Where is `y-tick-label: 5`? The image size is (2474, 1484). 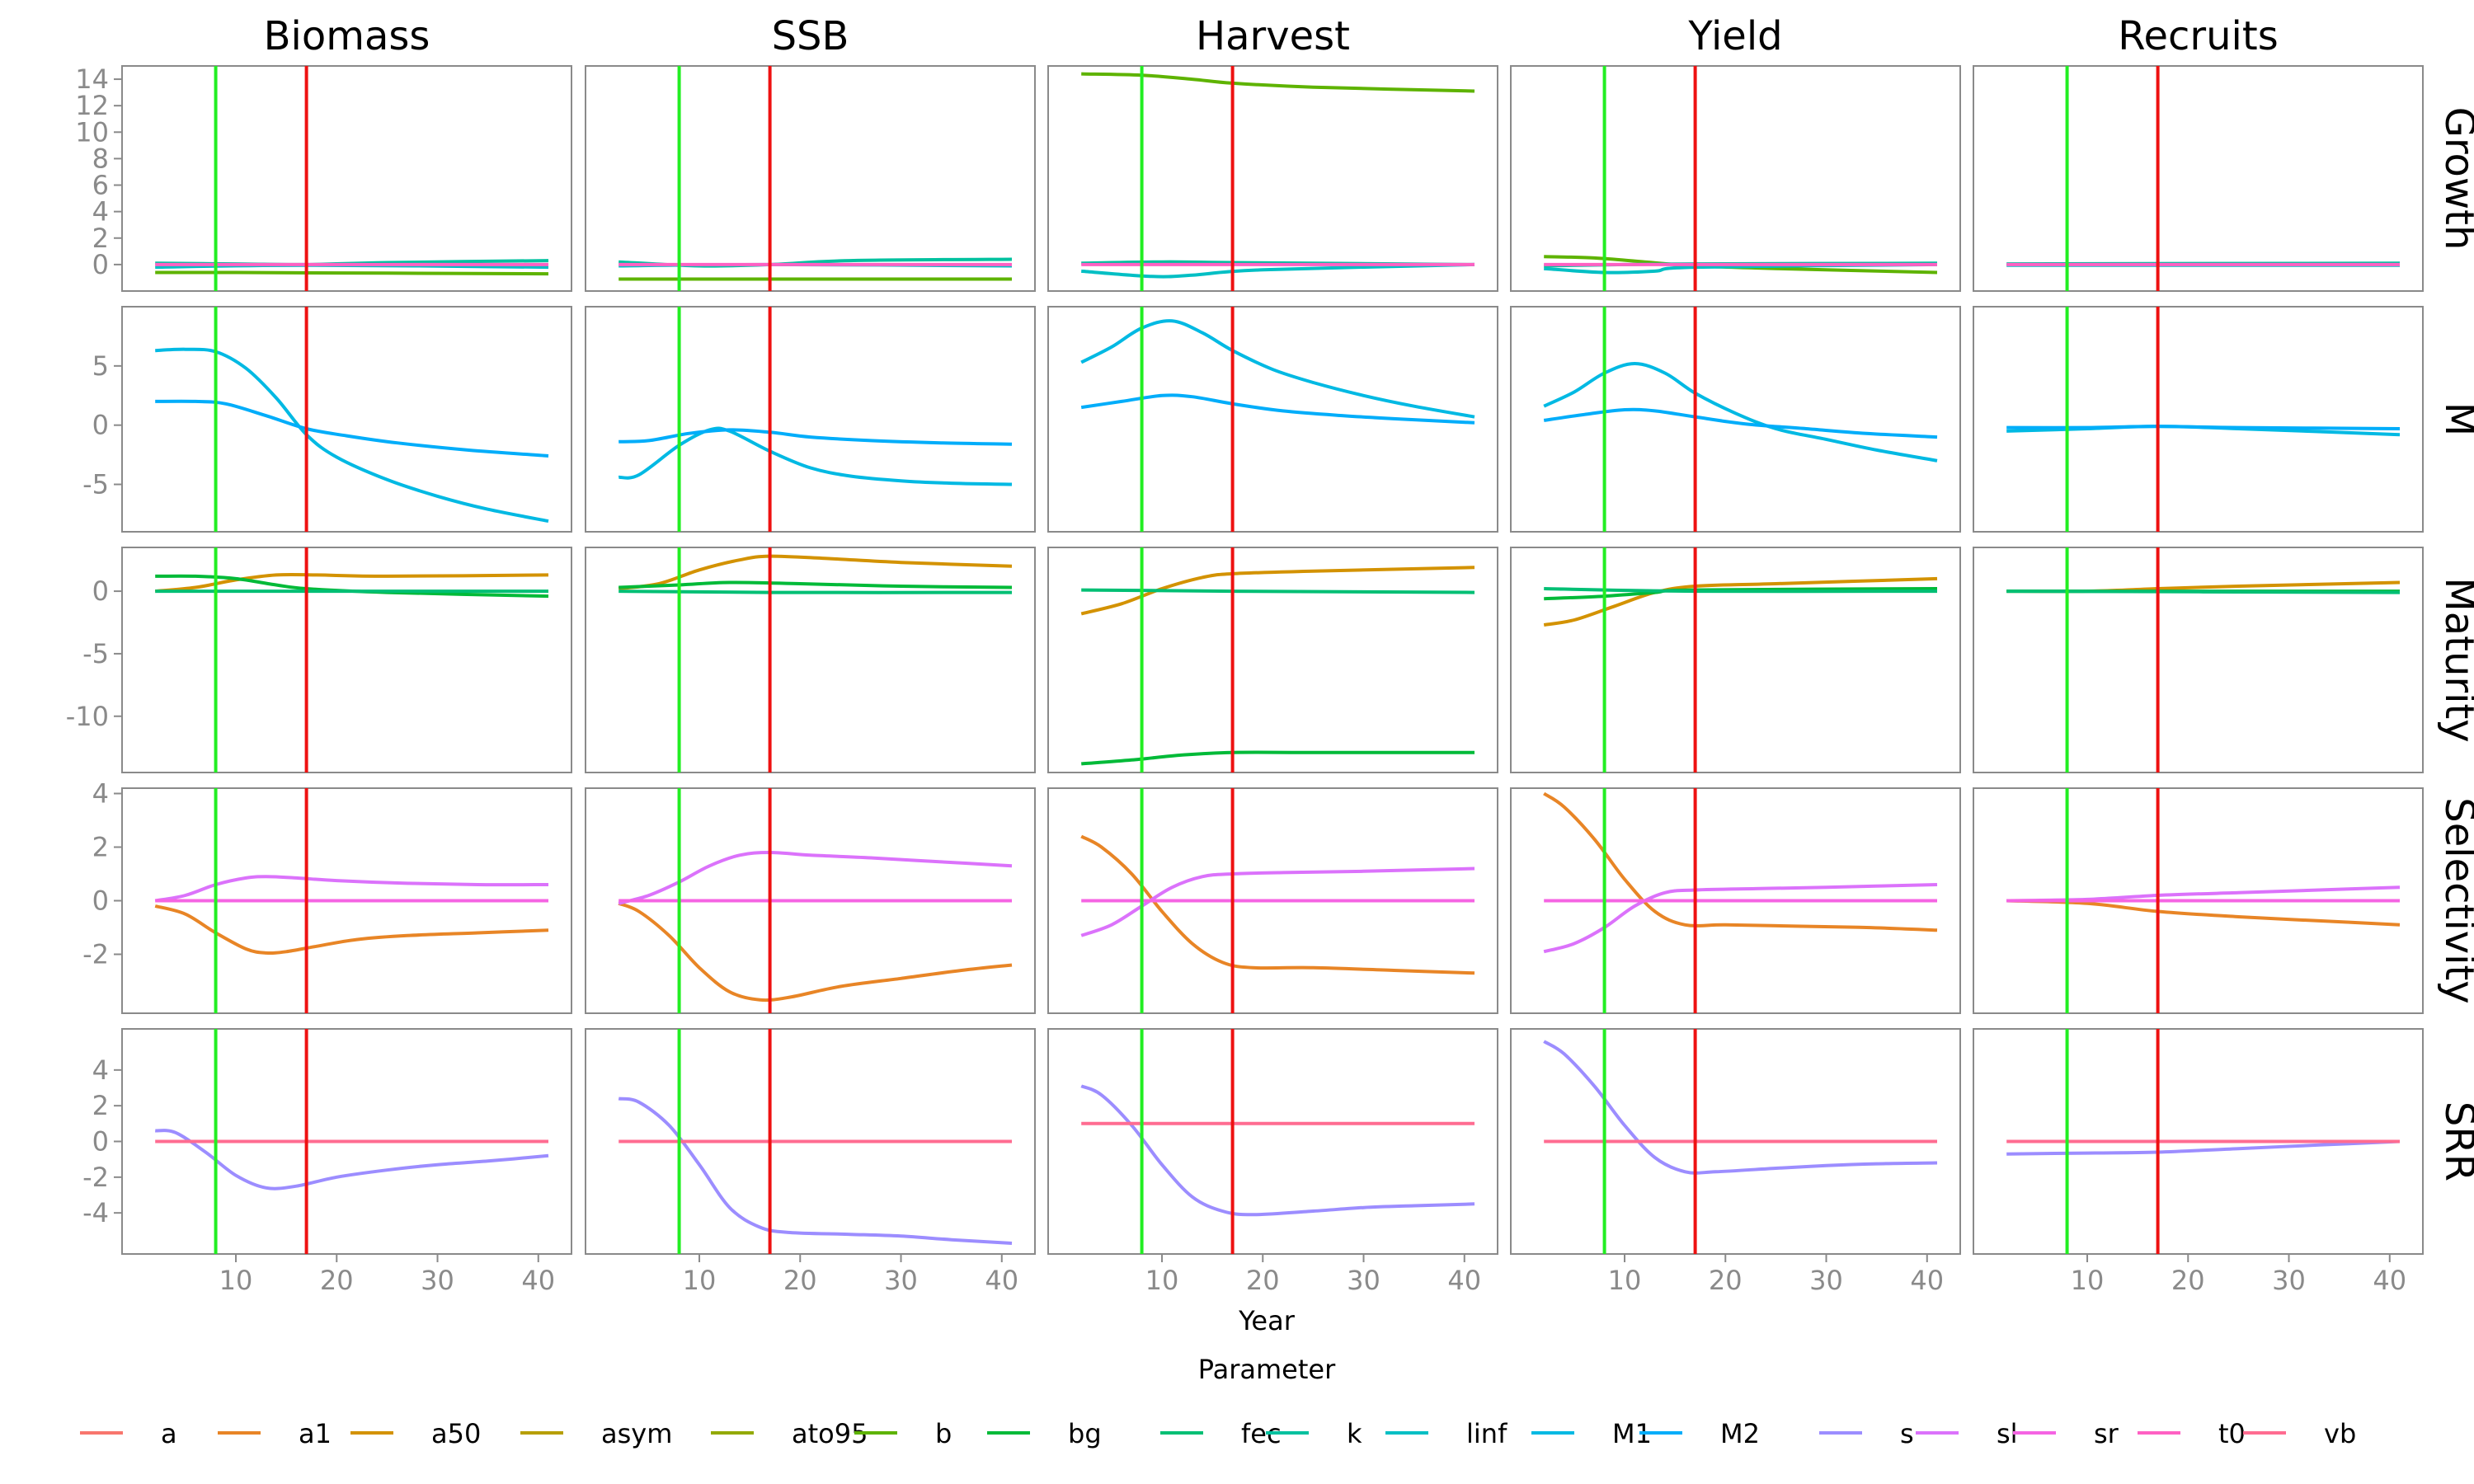
y-tick-label: 5 is located at coordinates (100, 366).